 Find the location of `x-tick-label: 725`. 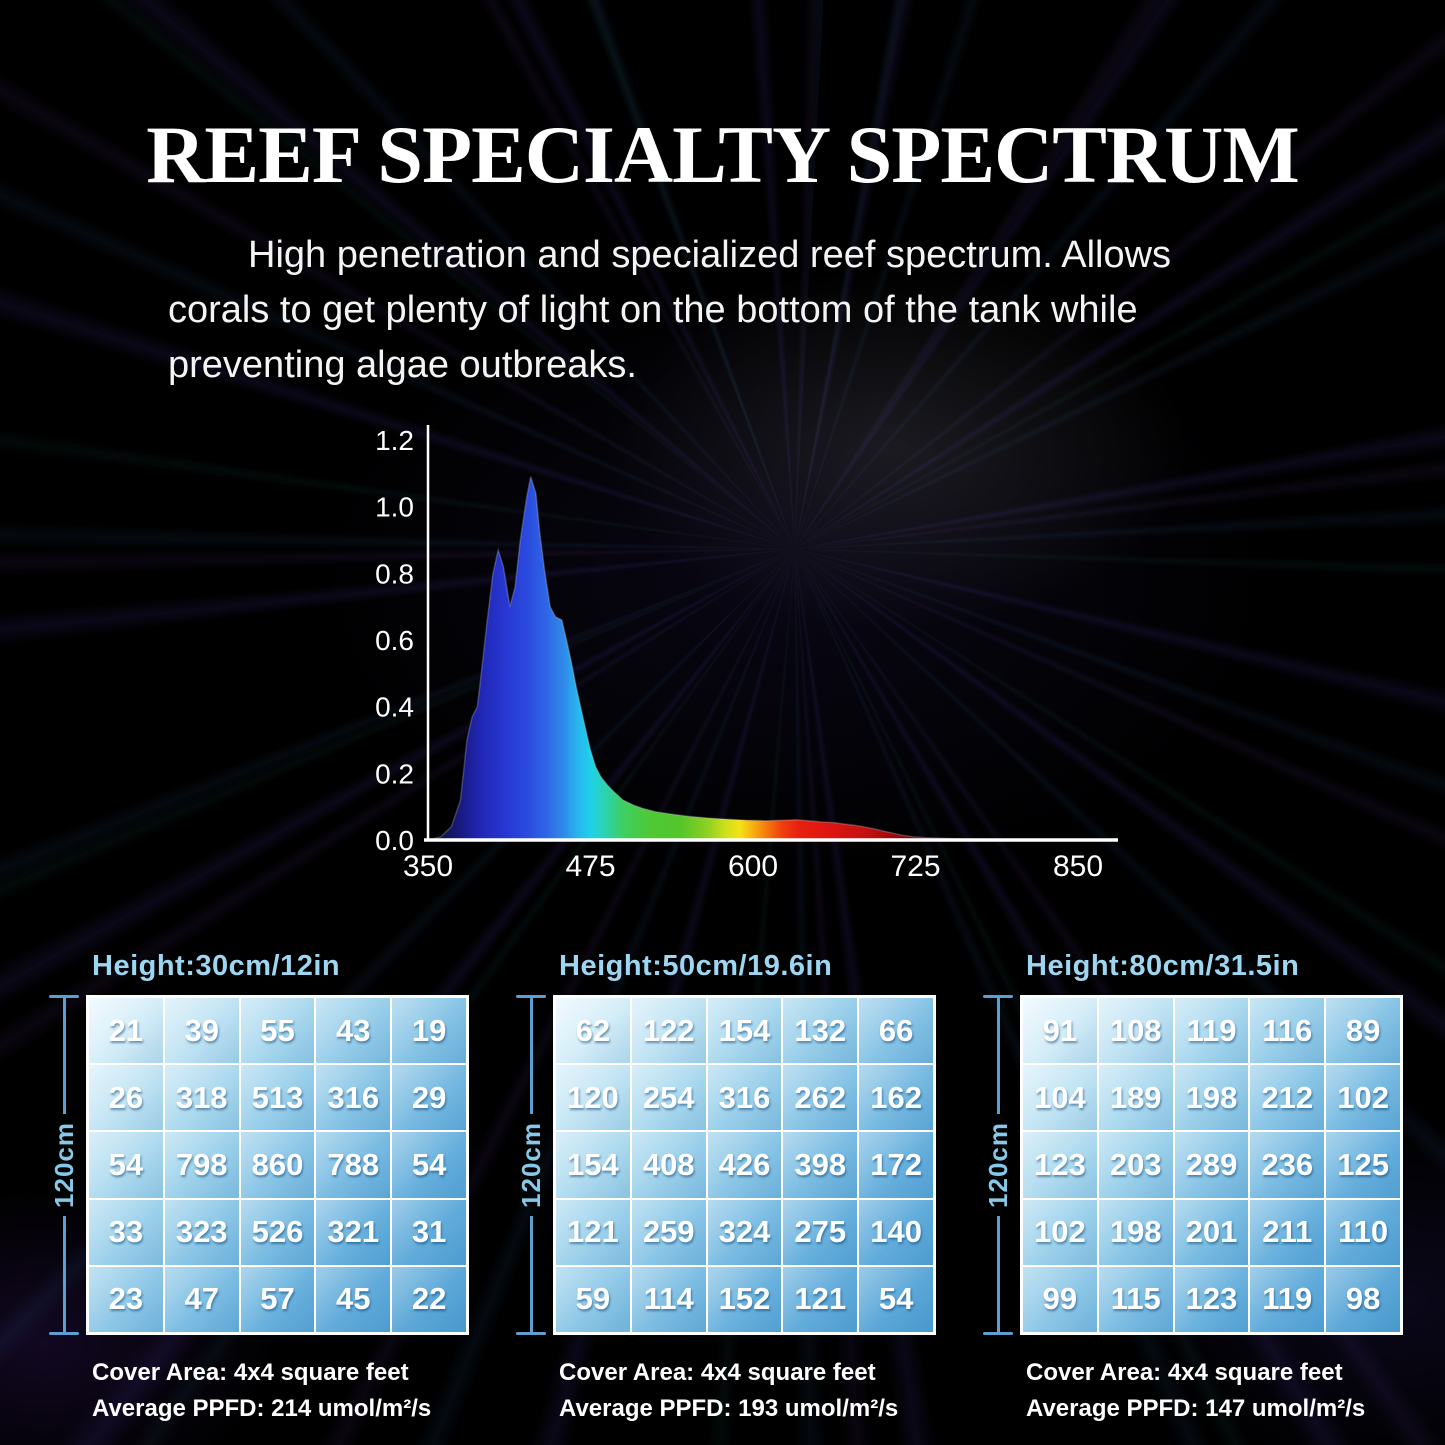

x-tick-label: 725 is located at coordinates (915, 866).